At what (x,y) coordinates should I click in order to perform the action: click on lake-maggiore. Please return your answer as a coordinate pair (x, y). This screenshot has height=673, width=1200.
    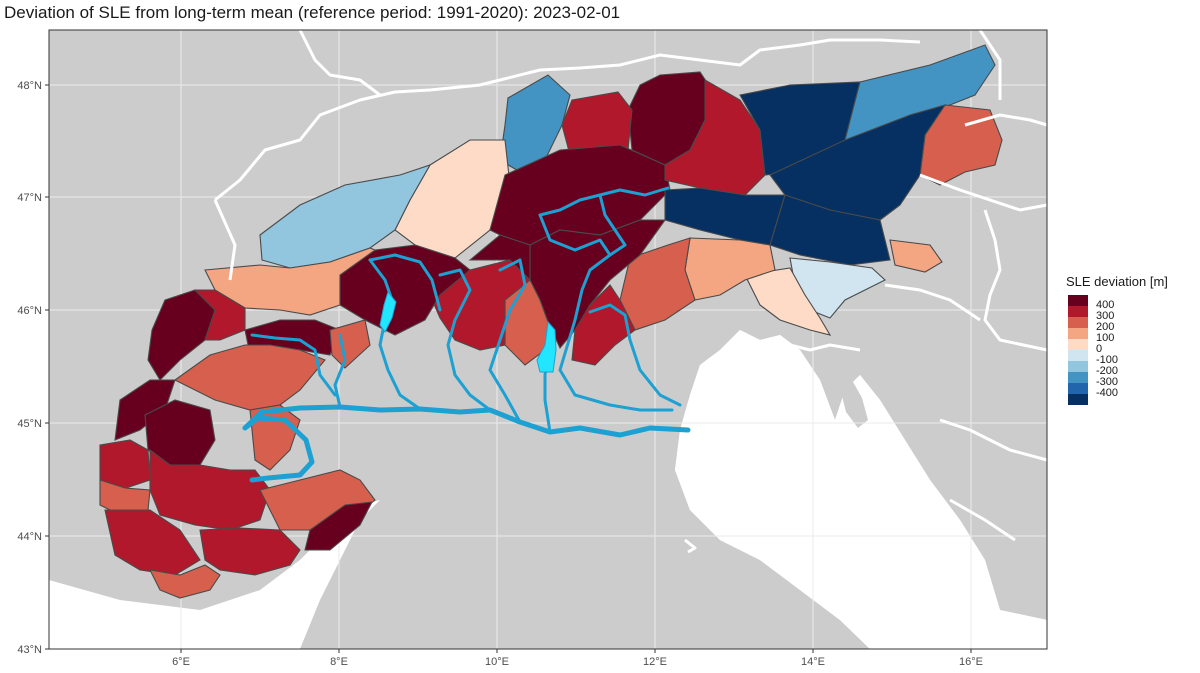
    Looking at the image, I should click on (388, 311).